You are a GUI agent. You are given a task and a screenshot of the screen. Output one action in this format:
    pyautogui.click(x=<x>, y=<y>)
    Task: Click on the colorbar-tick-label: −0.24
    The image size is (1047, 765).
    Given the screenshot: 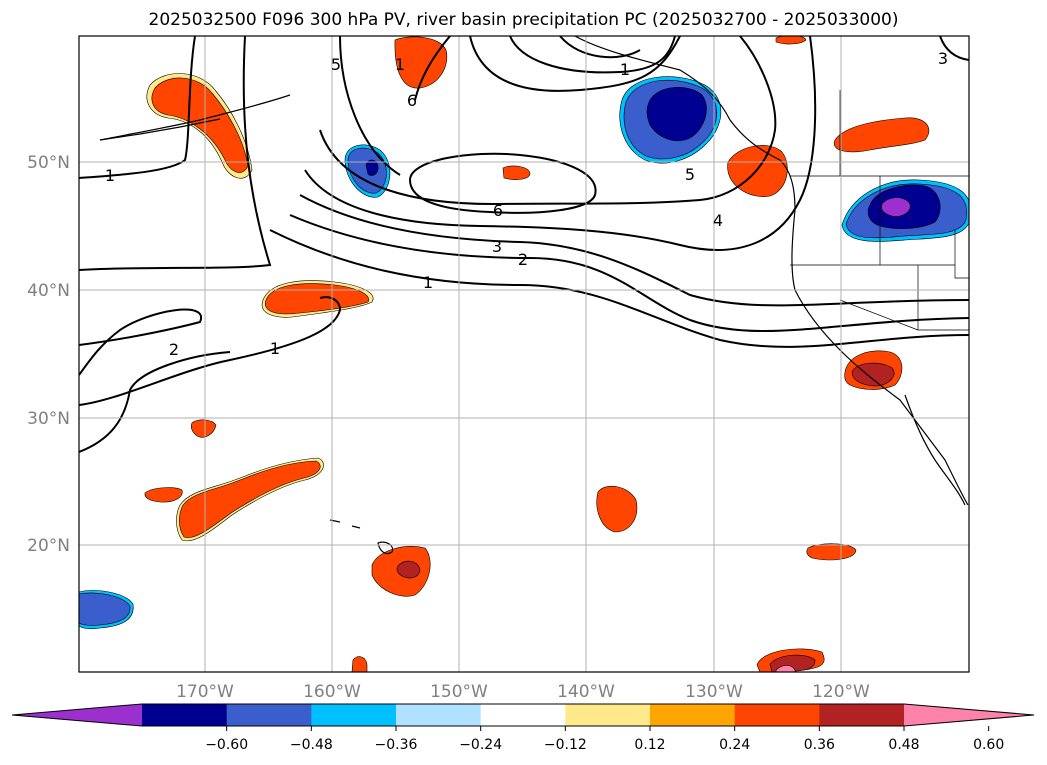 What is the action you would take?
    pyautogui.click(x=480, y=745)
    